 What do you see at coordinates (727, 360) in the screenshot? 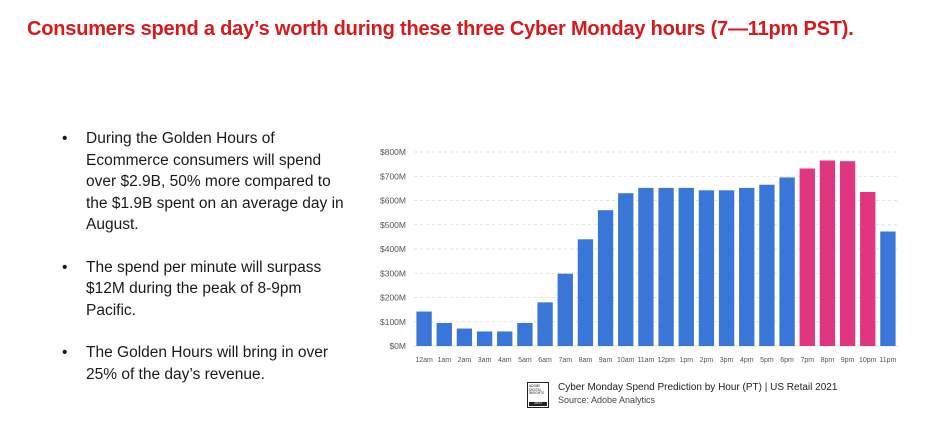
I see `x-tick-label: 3pm` at bounding box center [727, 360].